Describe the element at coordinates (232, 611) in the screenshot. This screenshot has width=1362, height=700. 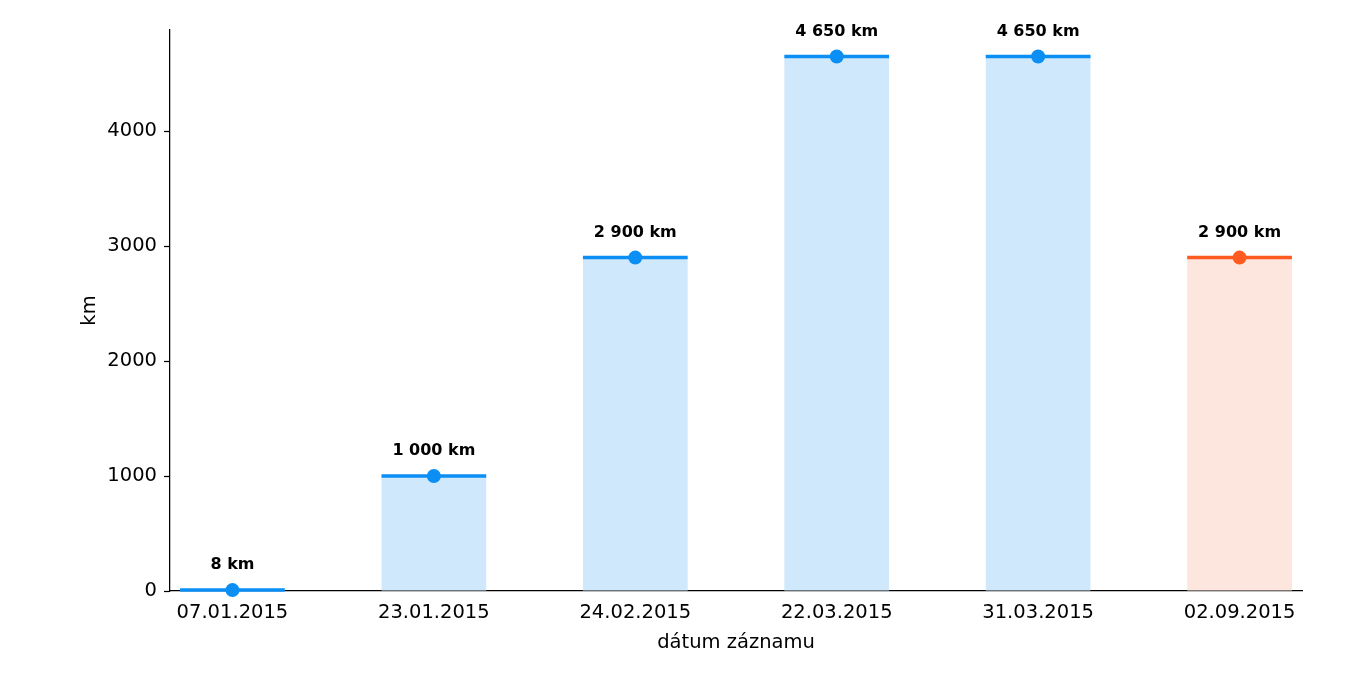
I see `x-tick-label: 07.01.2015` at that location.